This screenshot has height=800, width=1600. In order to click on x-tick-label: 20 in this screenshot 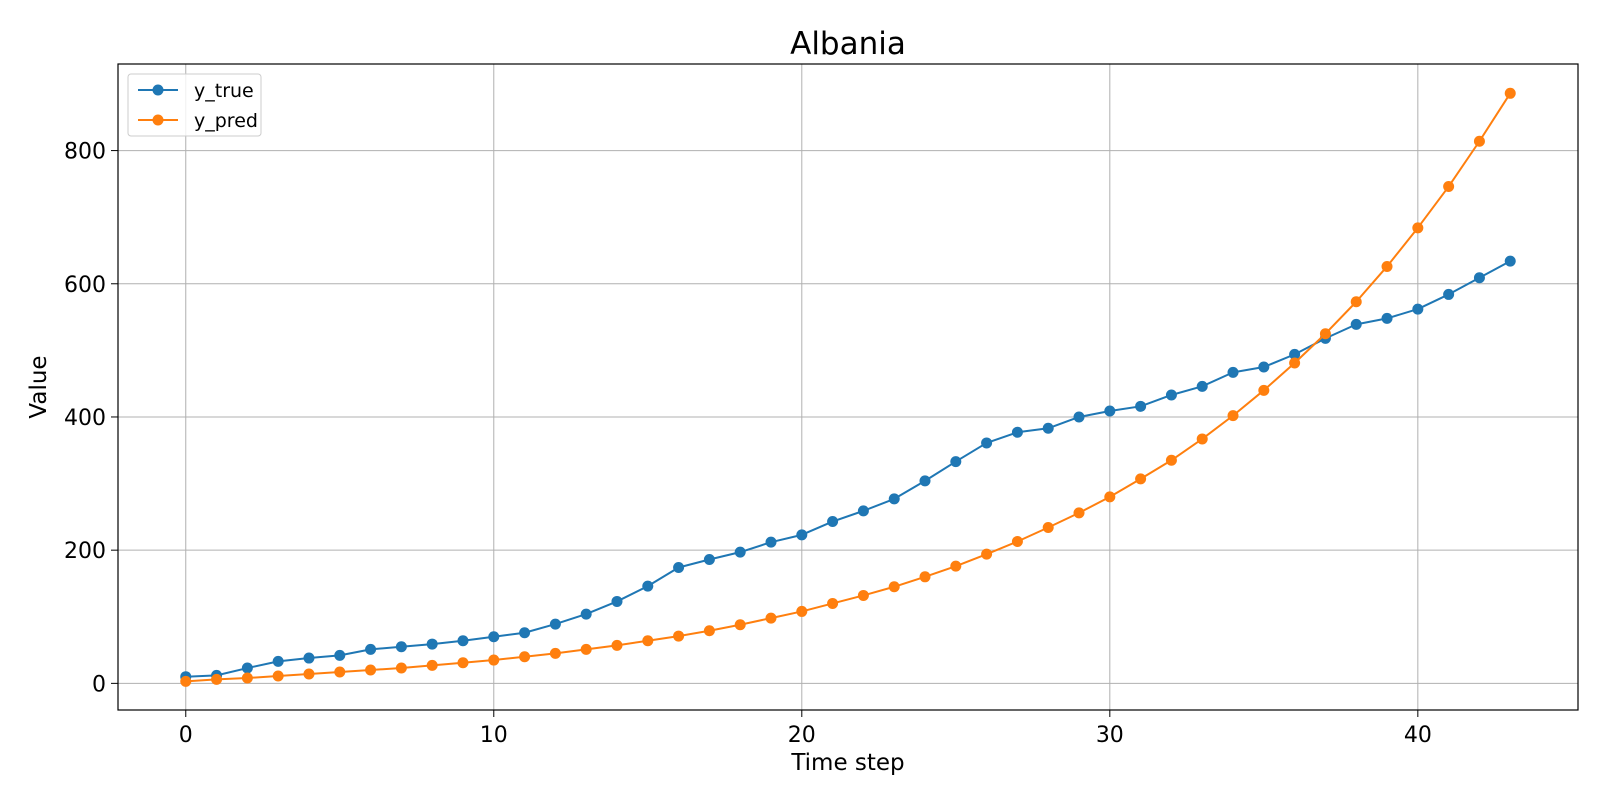, I will do `click(802, 735)`.